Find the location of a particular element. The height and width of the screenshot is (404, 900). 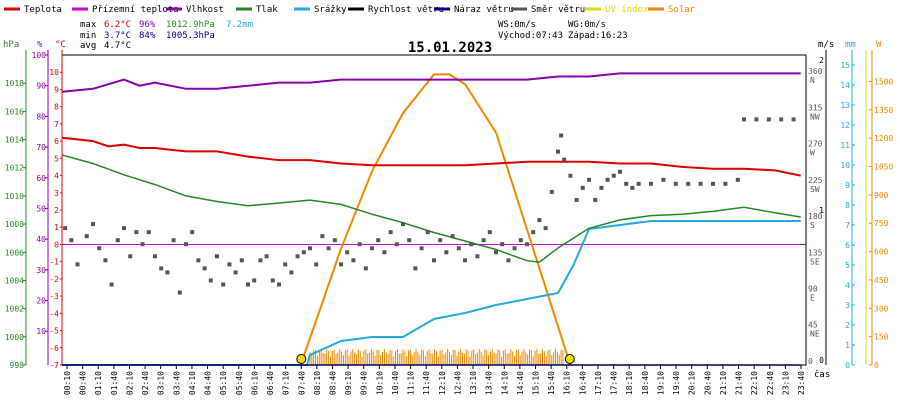

dir-name-label: SW is located at coordinates (815, 189).